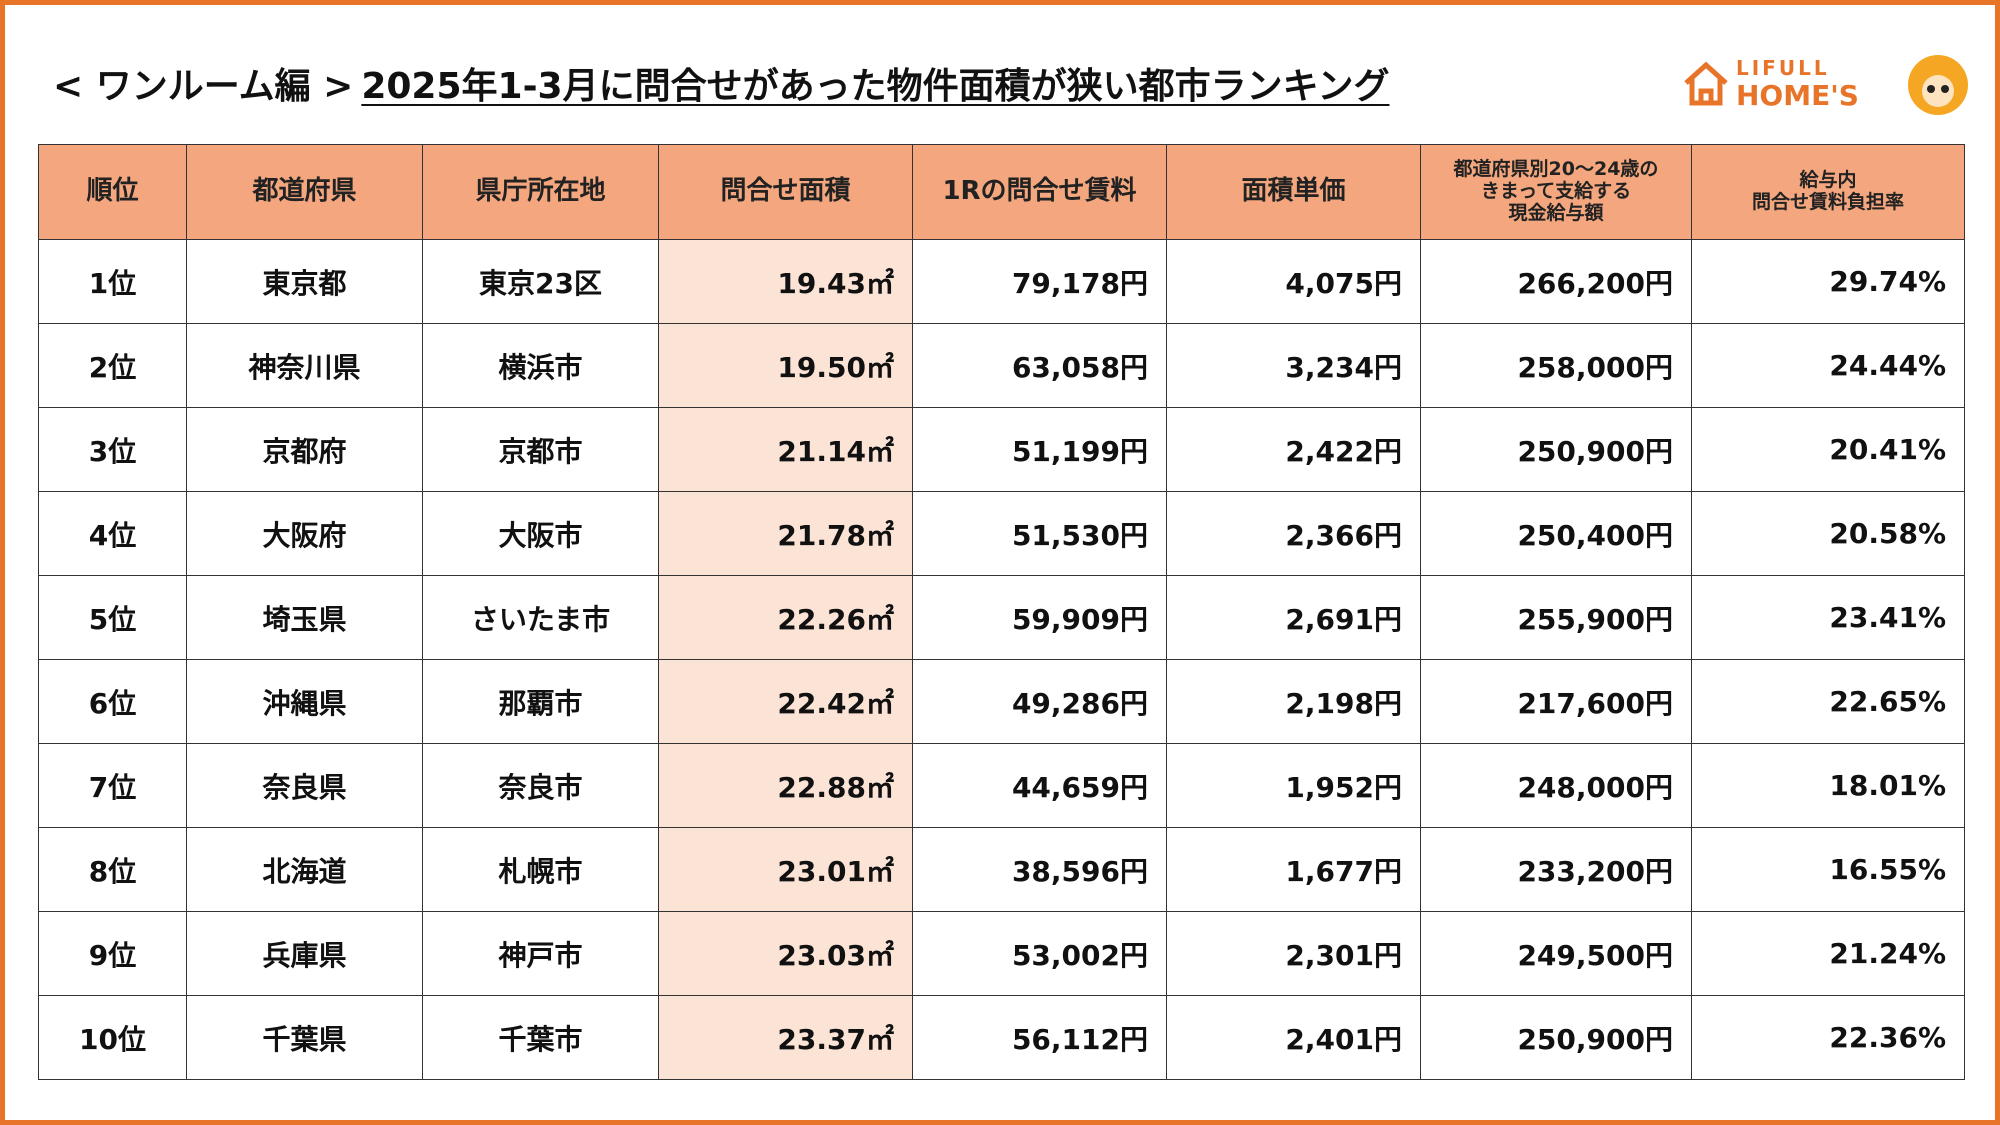 The image size is (2000, 1125). What do you see at coordinates (1293, 617) in the screenshot?
I see `table-cell: 2,691円` at bounding box center [1293, 617].